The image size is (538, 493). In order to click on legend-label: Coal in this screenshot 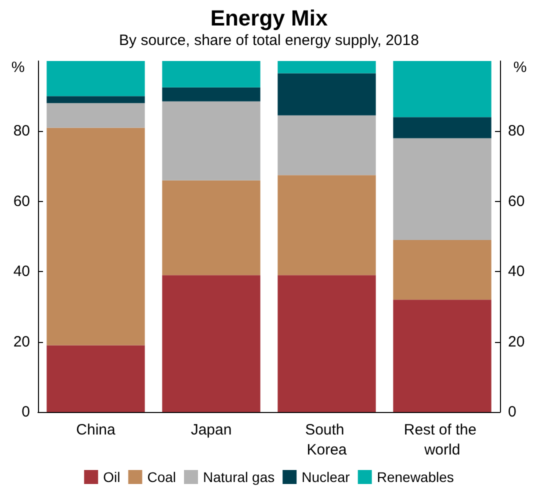, I will do `click(161, 477)`.